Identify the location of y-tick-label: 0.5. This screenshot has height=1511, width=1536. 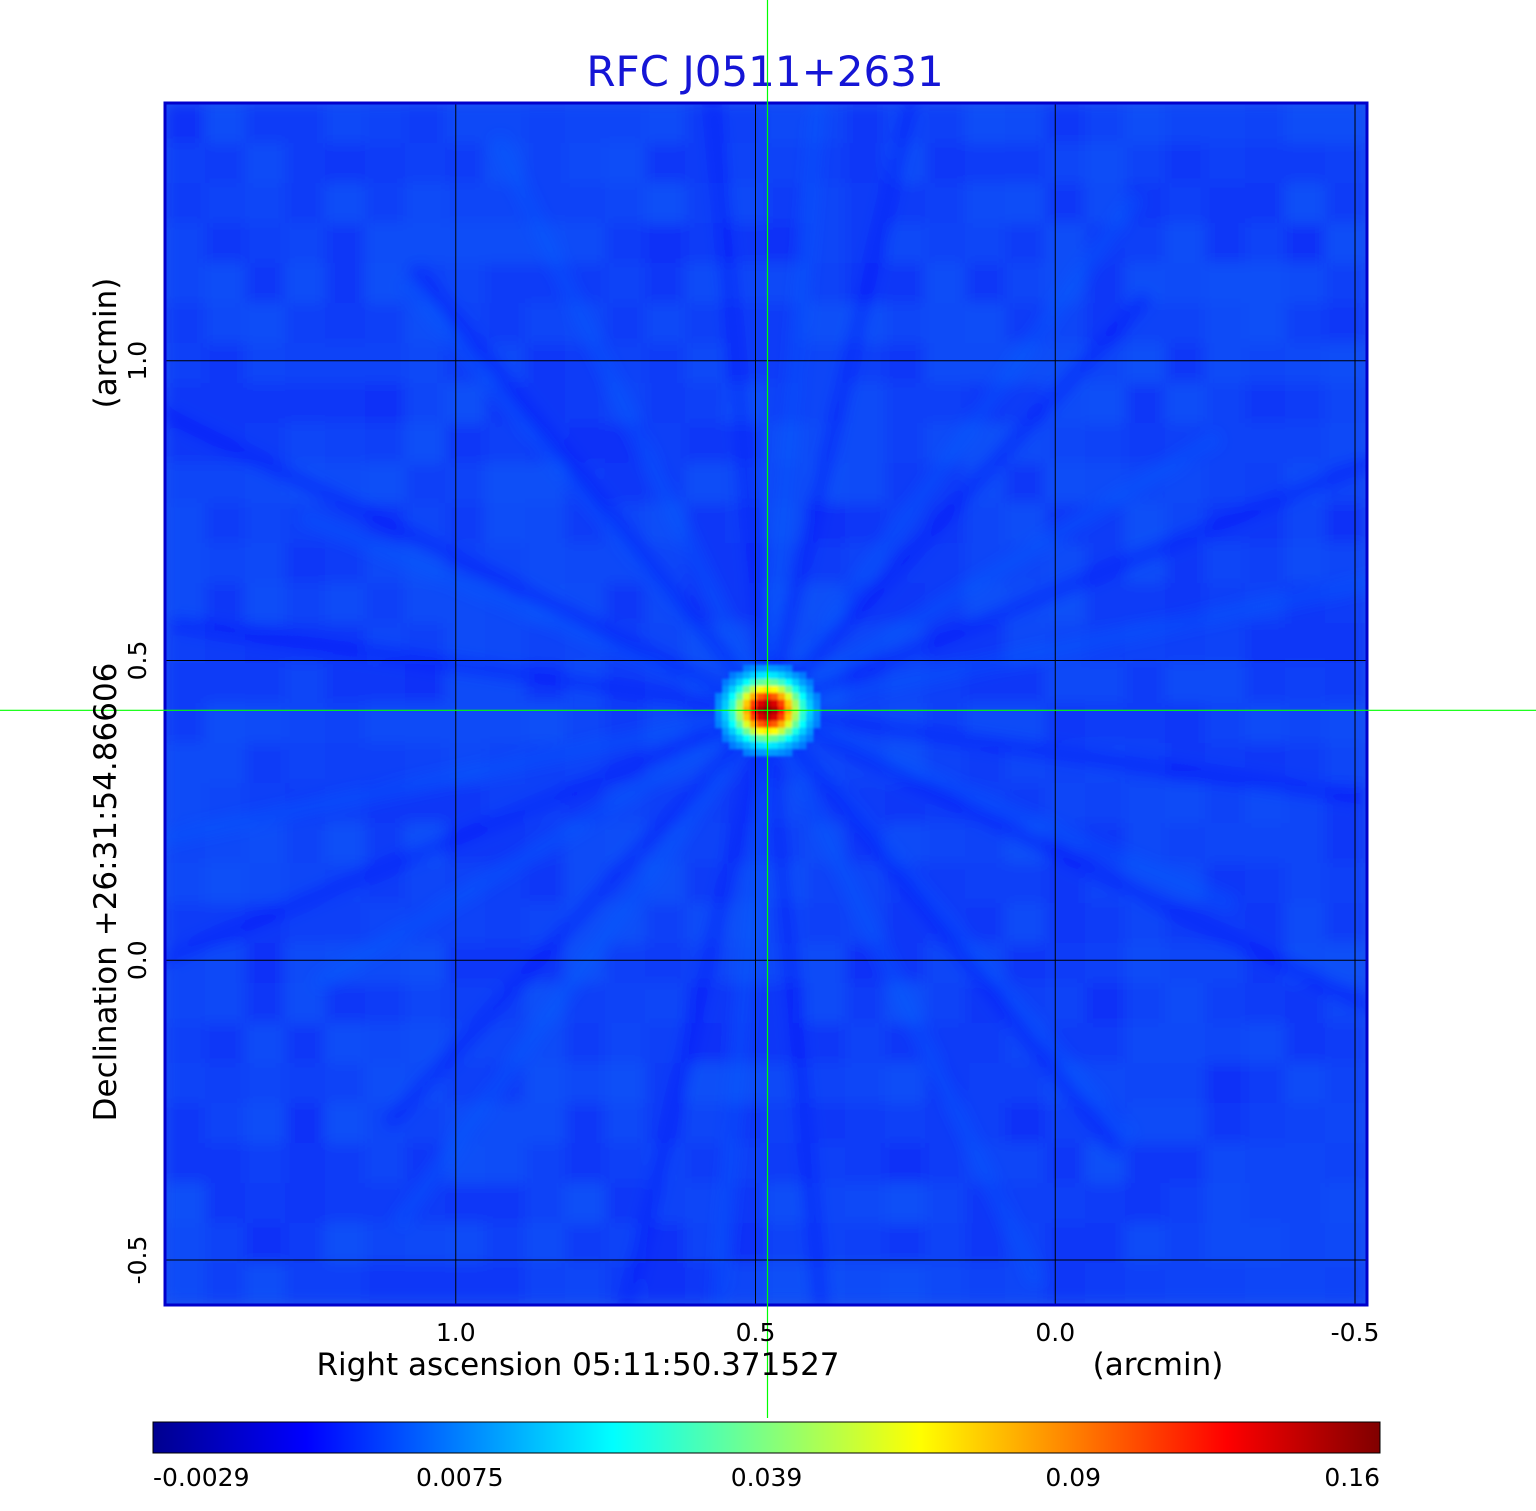
(137, 661).